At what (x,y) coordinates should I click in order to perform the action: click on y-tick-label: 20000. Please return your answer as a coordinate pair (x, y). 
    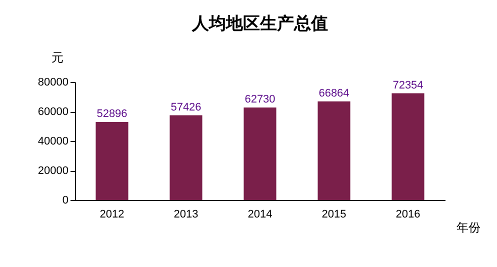
    Looking at the image, I should click on (53, 171).